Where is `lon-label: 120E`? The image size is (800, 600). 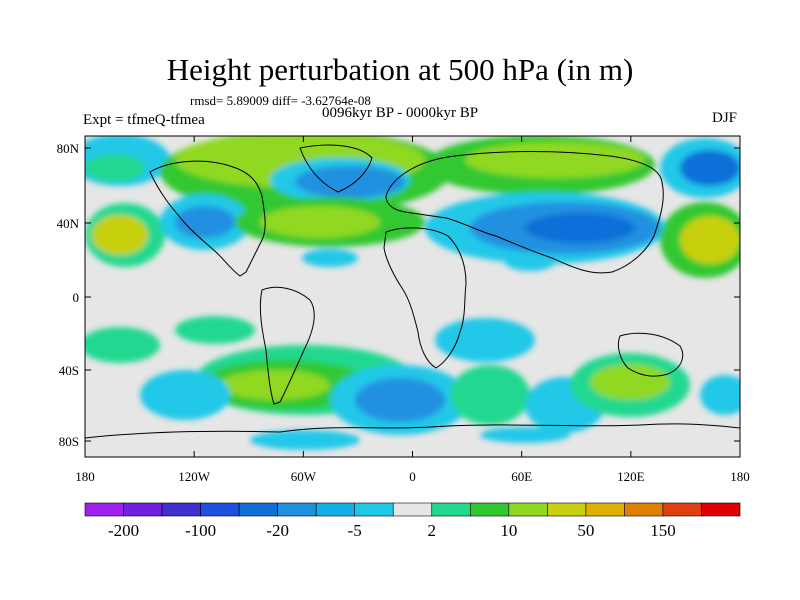 lon-label: 120E is located at coordinates (631, 476).